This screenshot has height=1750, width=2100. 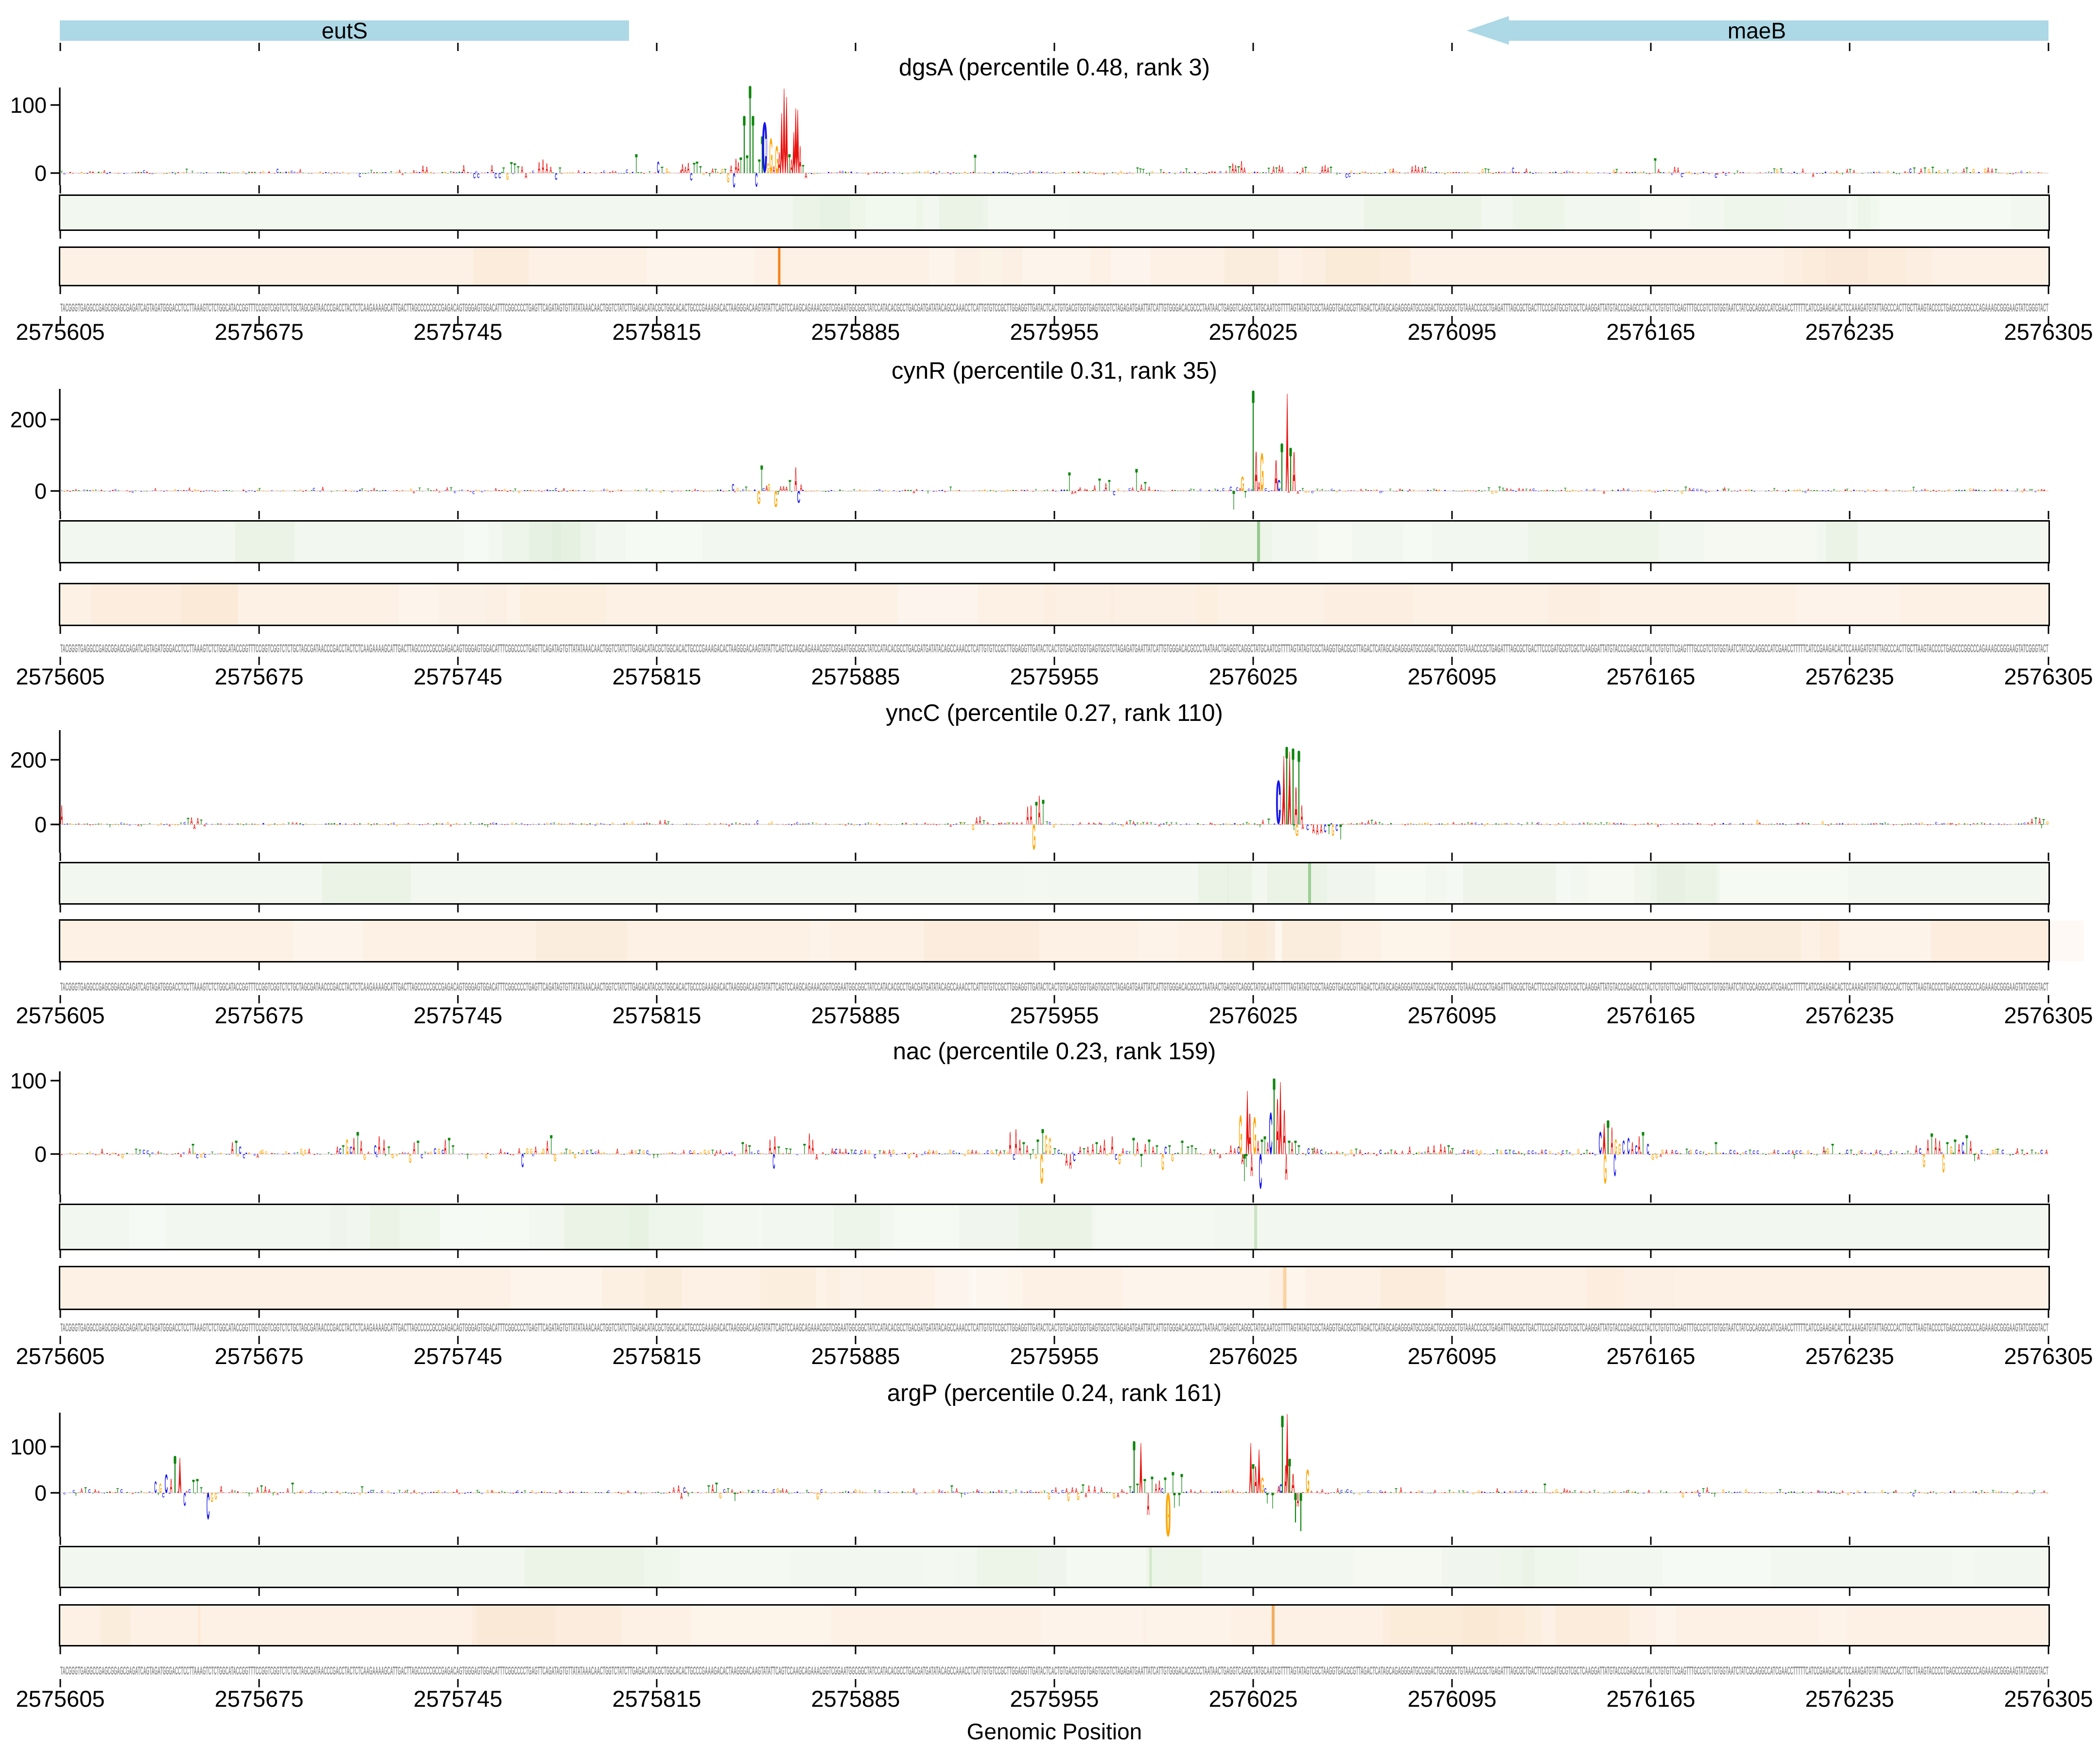 I want to click on svg-text: eutS, so click(x=345, y=30).